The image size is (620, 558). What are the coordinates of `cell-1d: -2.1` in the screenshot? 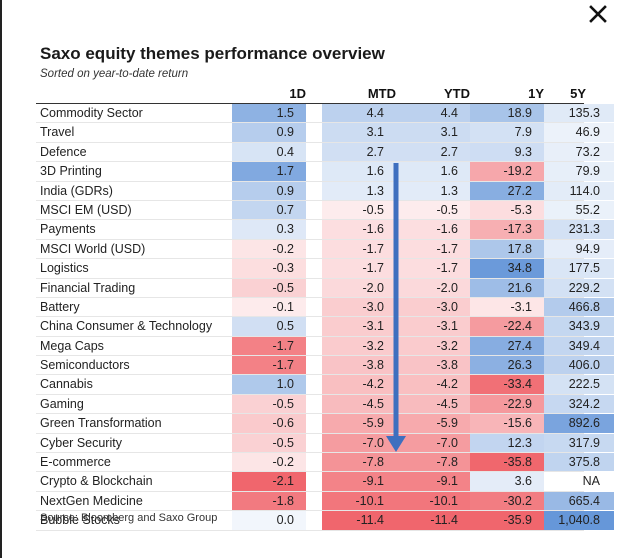 It's located at (269, 481).